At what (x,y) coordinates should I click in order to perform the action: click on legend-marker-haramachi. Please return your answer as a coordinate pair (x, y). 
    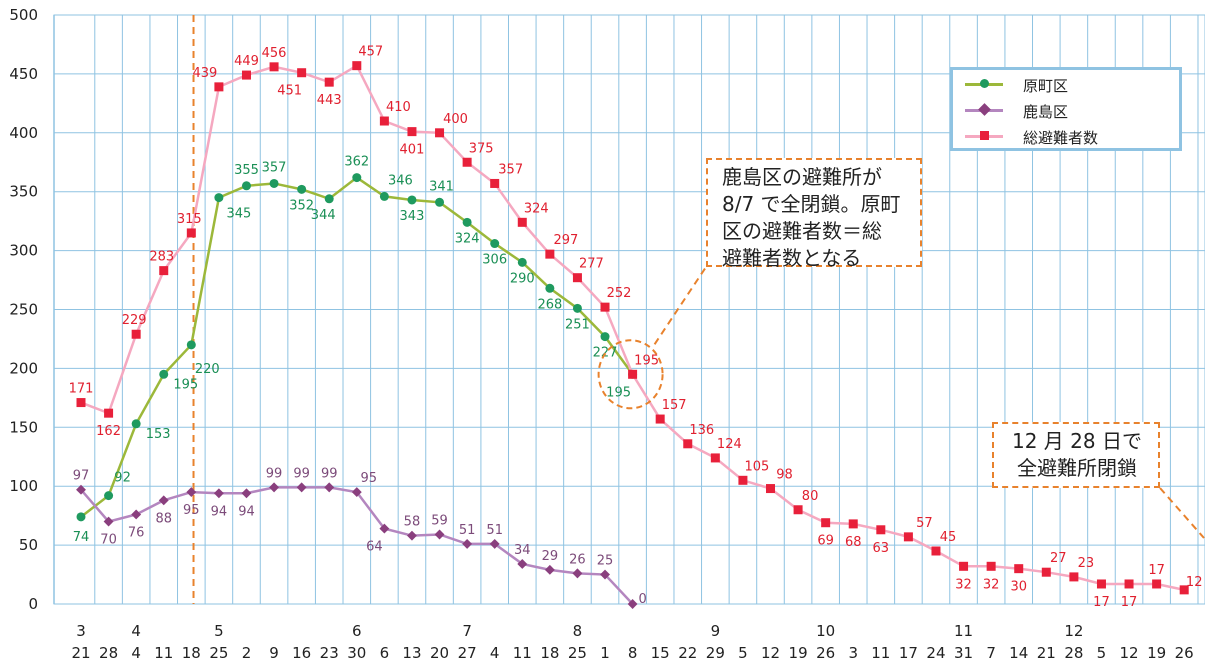
    Looking at the image, I should click on (984, 83).